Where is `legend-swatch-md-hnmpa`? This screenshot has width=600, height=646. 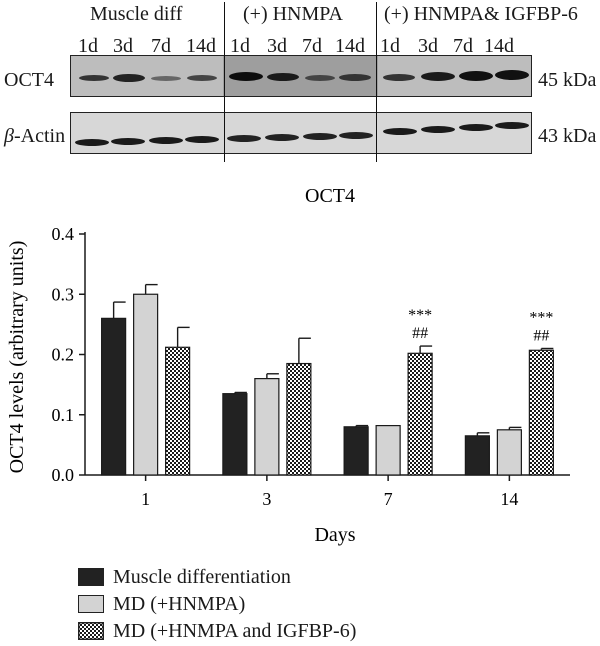
legend-swatch-md-hnmpa is located at coordinates (91, 604).